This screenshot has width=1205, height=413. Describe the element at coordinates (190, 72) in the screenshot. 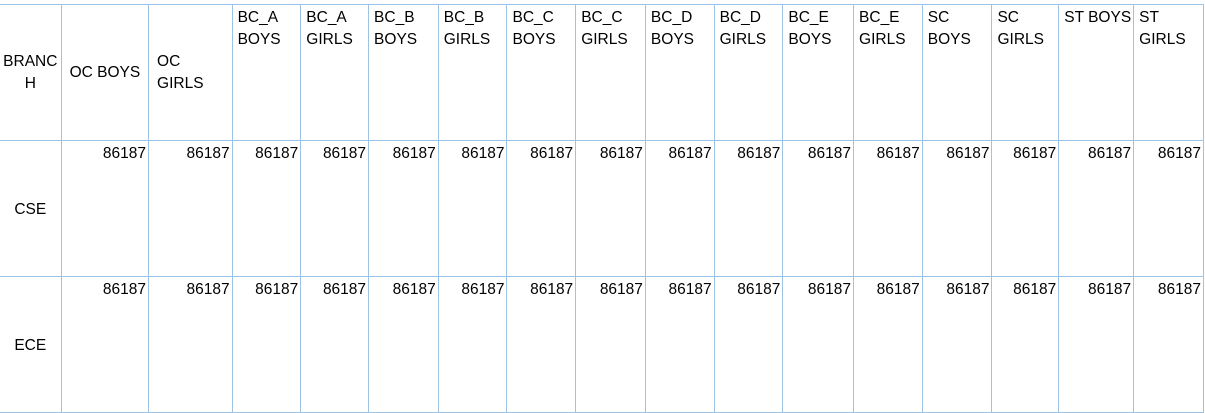

I see `column-header: OC GIRLS` at that location.